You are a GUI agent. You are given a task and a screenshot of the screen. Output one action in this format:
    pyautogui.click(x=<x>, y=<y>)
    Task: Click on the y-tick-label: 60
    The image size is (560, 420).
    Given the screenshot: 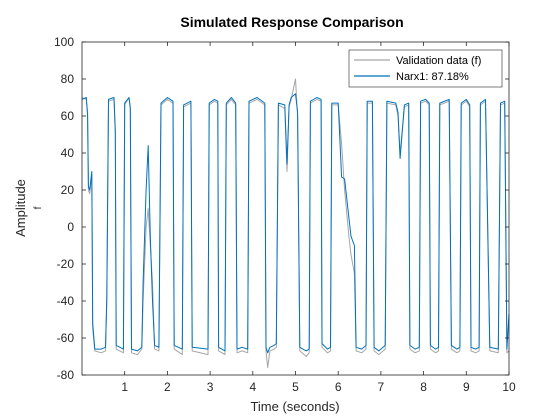 What is the action you would take?
    pyautogui.click(x=68, y=116)
    